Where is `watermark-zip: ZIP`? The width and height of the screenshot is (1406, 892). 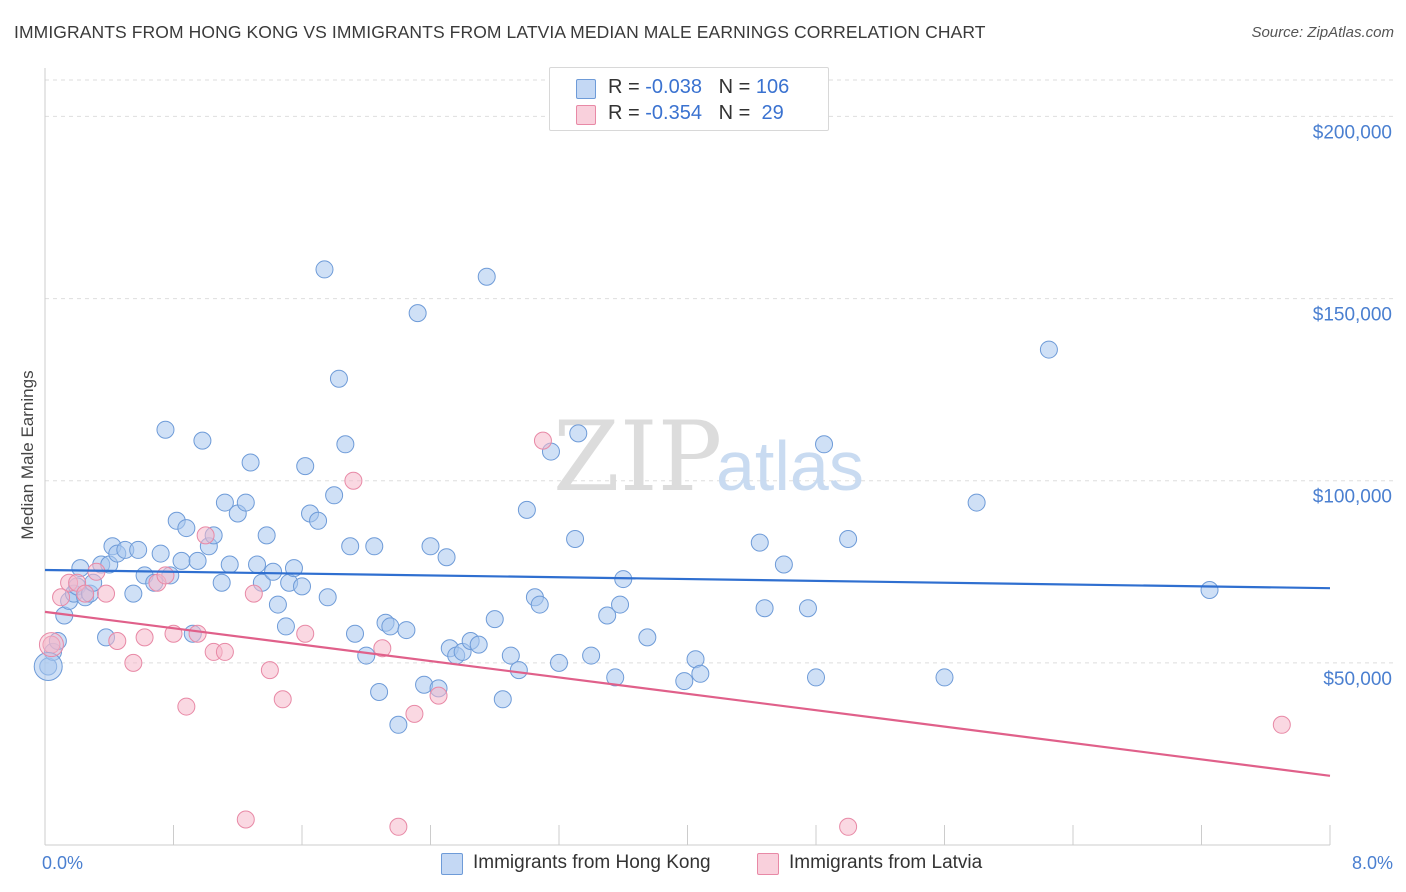 watermark-zip: ZIP is located at coordinates (637, 457).